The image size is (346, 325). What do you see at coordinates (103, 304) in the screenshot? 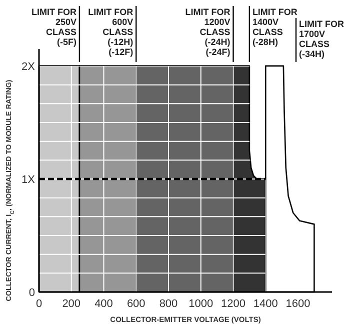
I see `x-tick-label: 400` at bounding box center [103, 304].